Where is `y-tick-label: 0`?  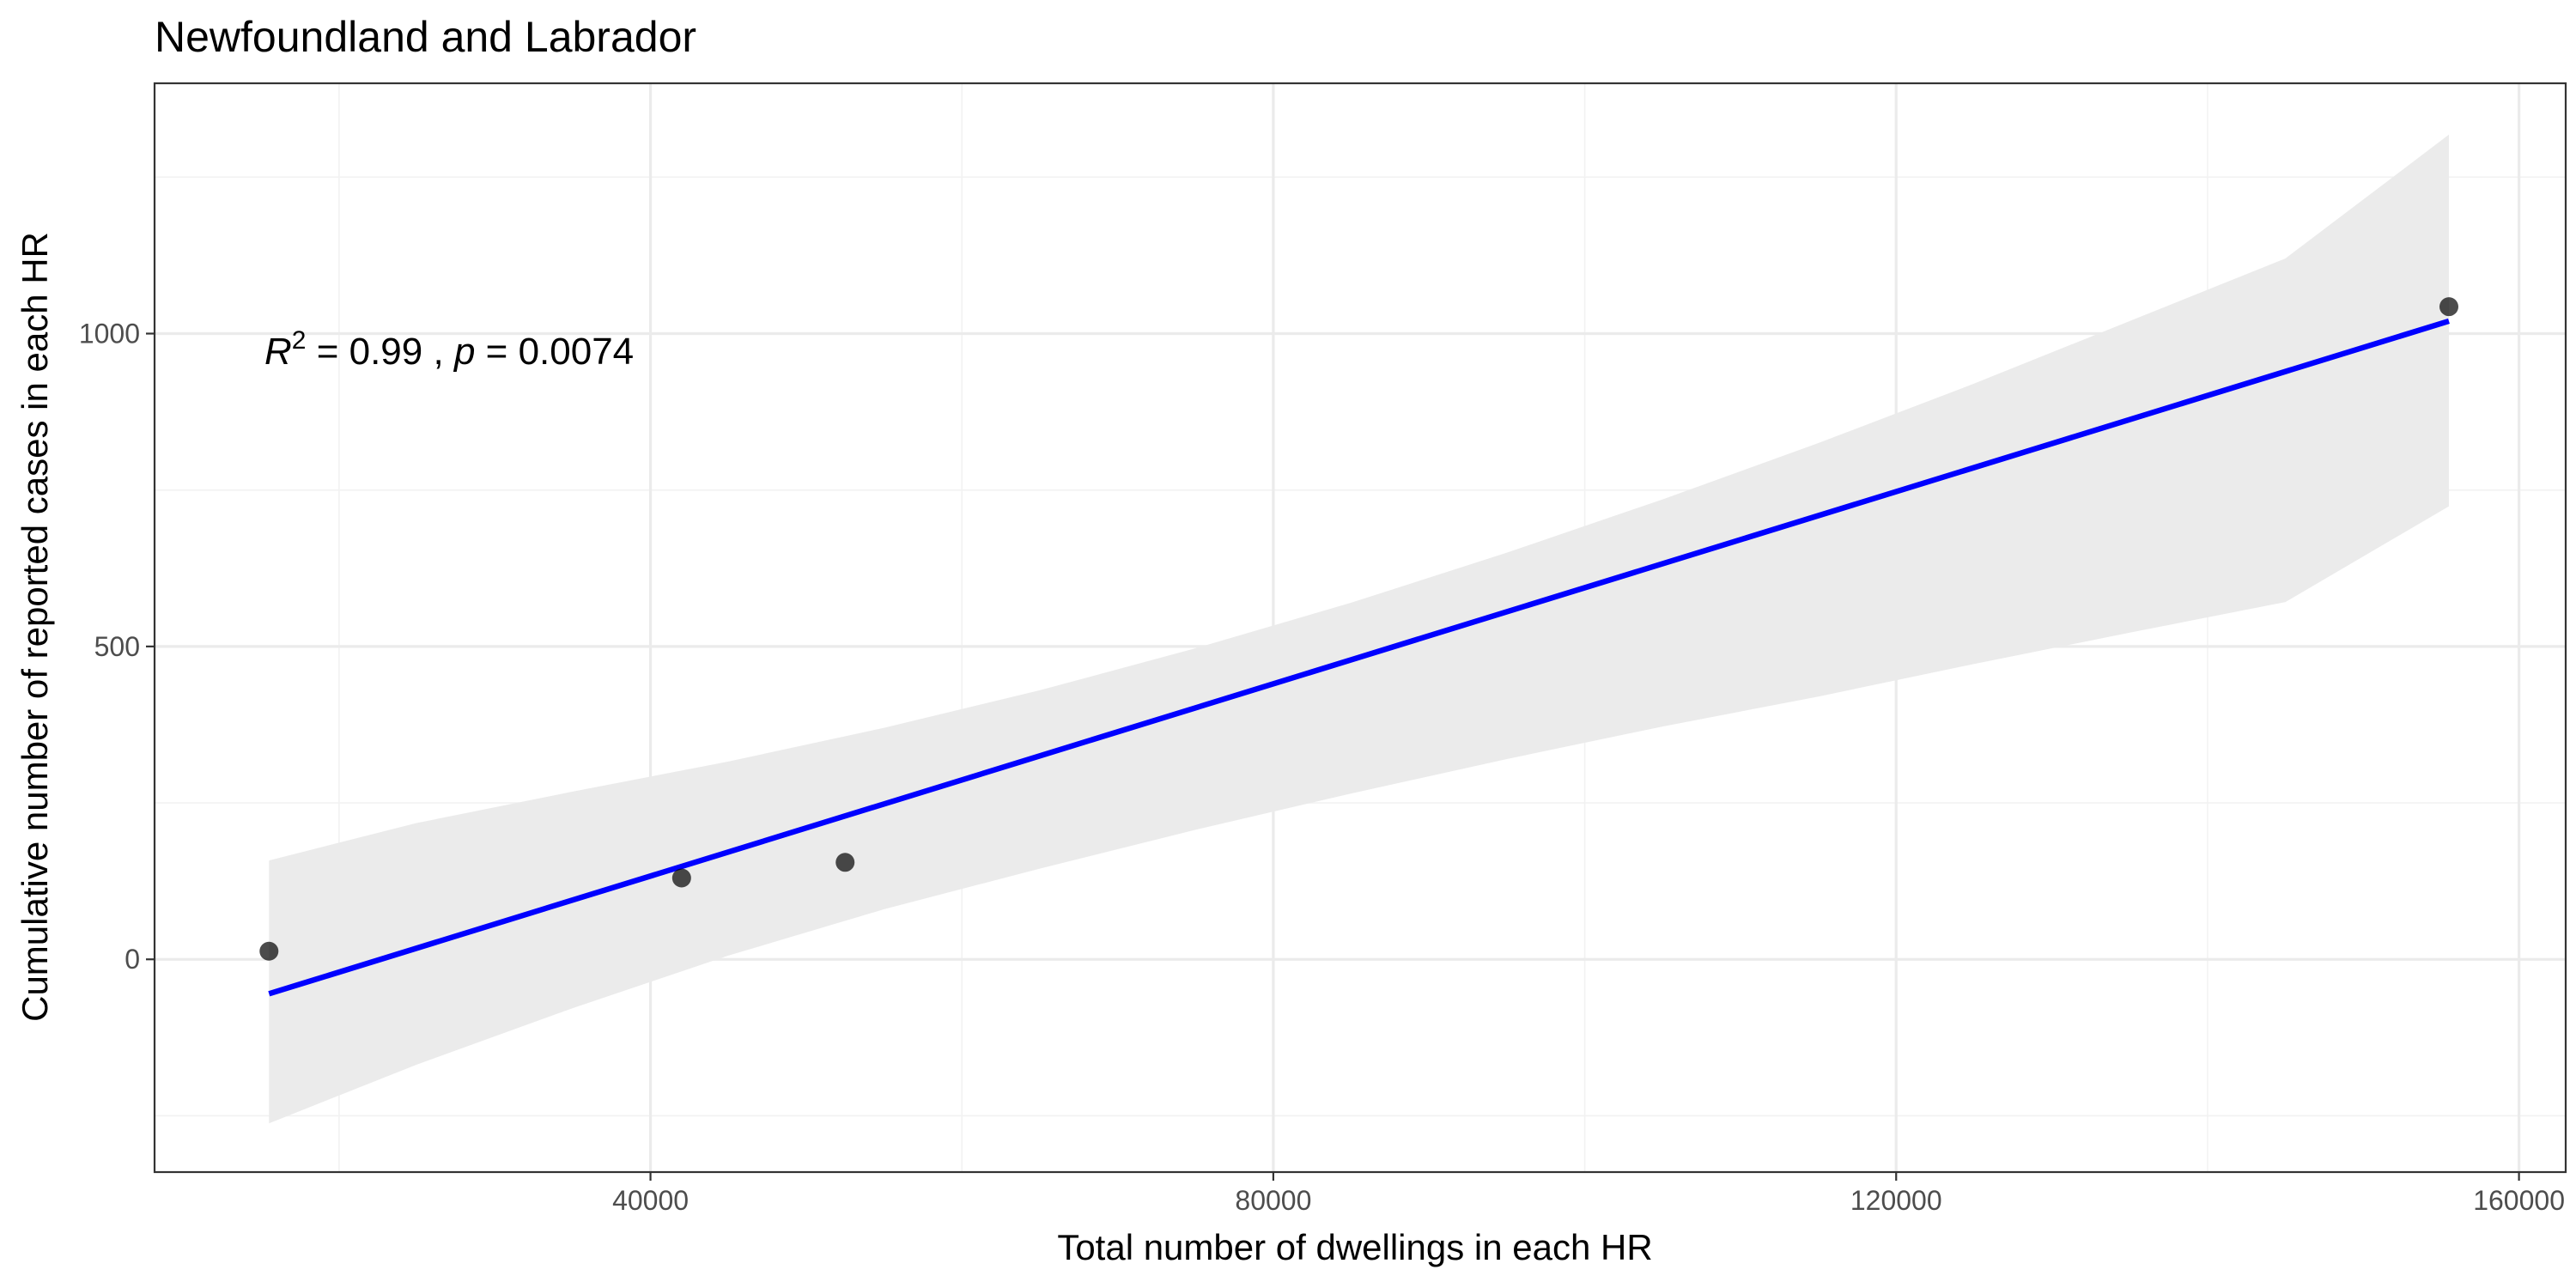
y-tick-label: 0 is located at coordinates (132, 959).